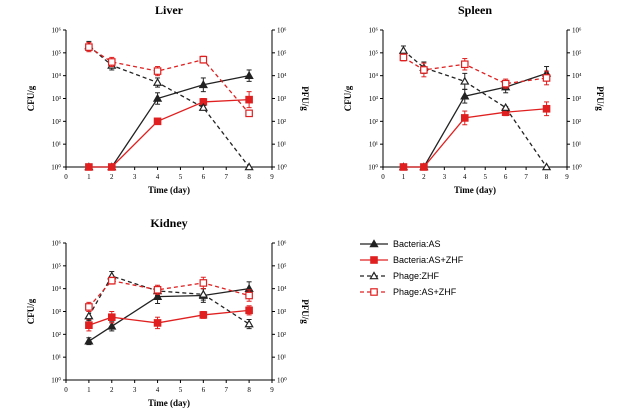  What do you see at coordinates (373, 168) in the screenshot?
I see `y-tick-label-left: 10⁰` at bounding box center [373, 168].